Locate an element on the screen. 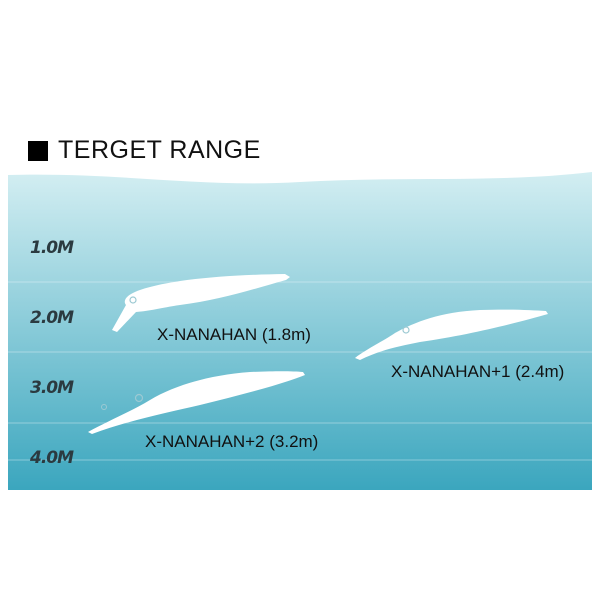 This screenshot has height=600, width=600. lure-x-nanahan-plus1 is located at coordinates (451, 334).